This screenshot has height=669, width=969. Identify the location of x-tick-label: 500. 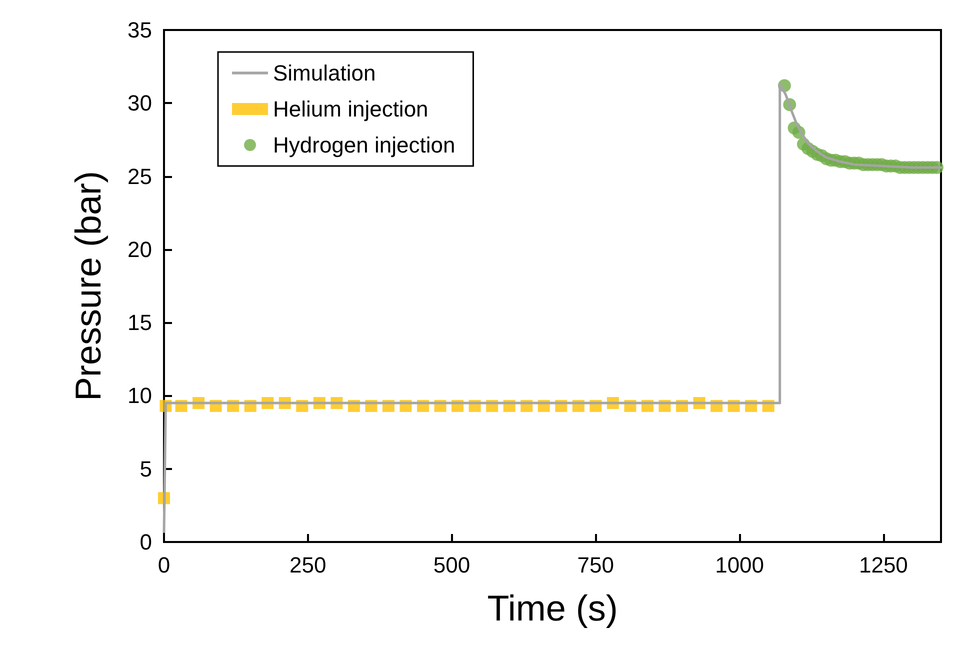
(451, 565).